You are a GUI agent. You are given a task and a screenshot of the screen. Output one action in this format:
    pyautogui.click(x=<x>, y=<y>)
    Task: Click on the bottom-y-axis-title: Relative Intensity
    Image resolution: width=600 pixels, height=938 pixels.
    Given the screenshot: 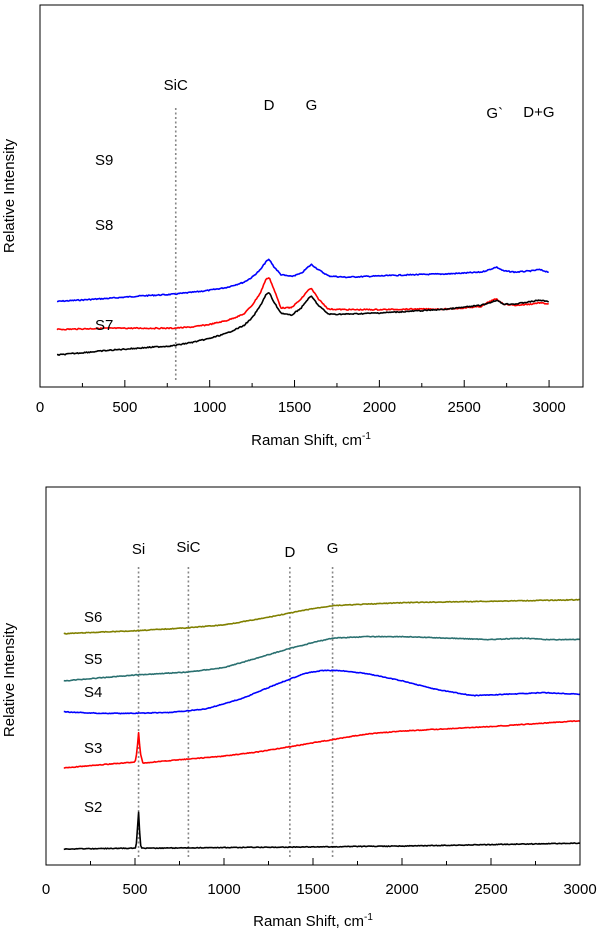 What is the action you would take?
    pyautogui.click(x=9, y=679)
    